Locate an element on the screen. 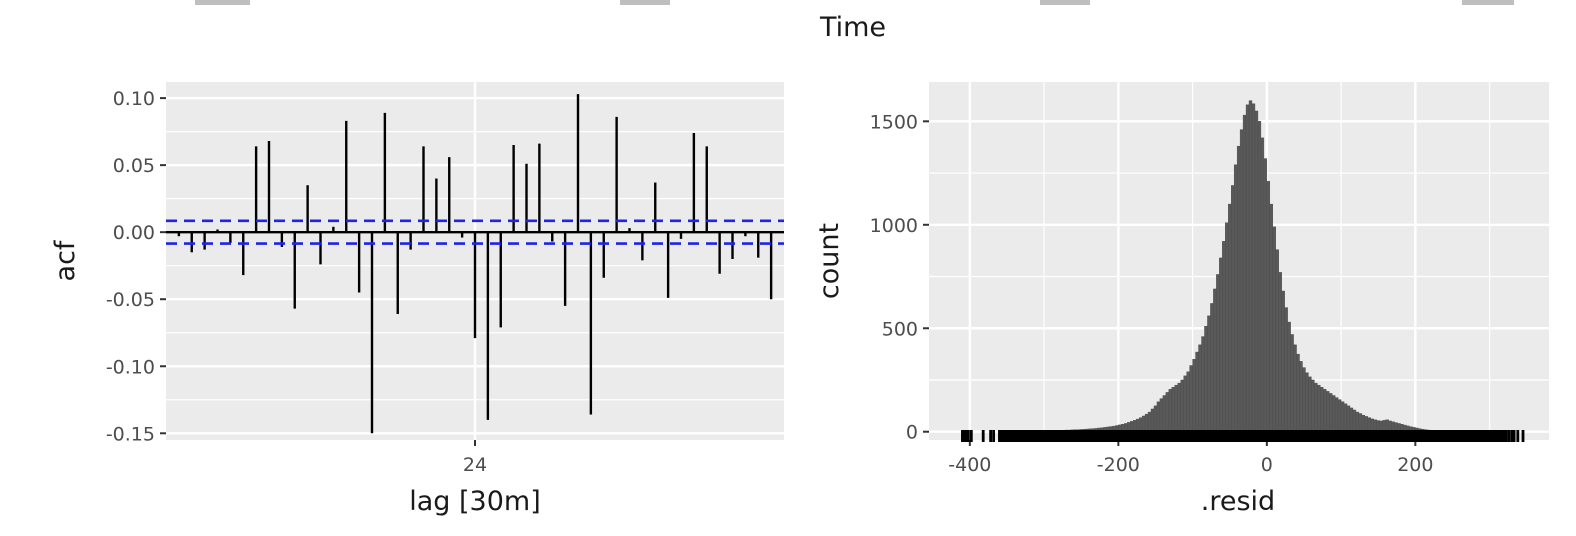 The width and height of the screenshot is (1576, 536). hist-x-tick-label: 0 is located at coordinates (1267, 465).